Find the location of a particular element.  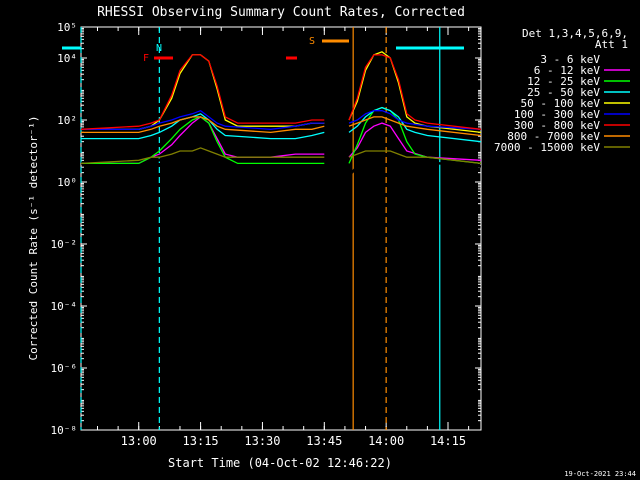

flag-label: N is located at coordinates (159, 48).